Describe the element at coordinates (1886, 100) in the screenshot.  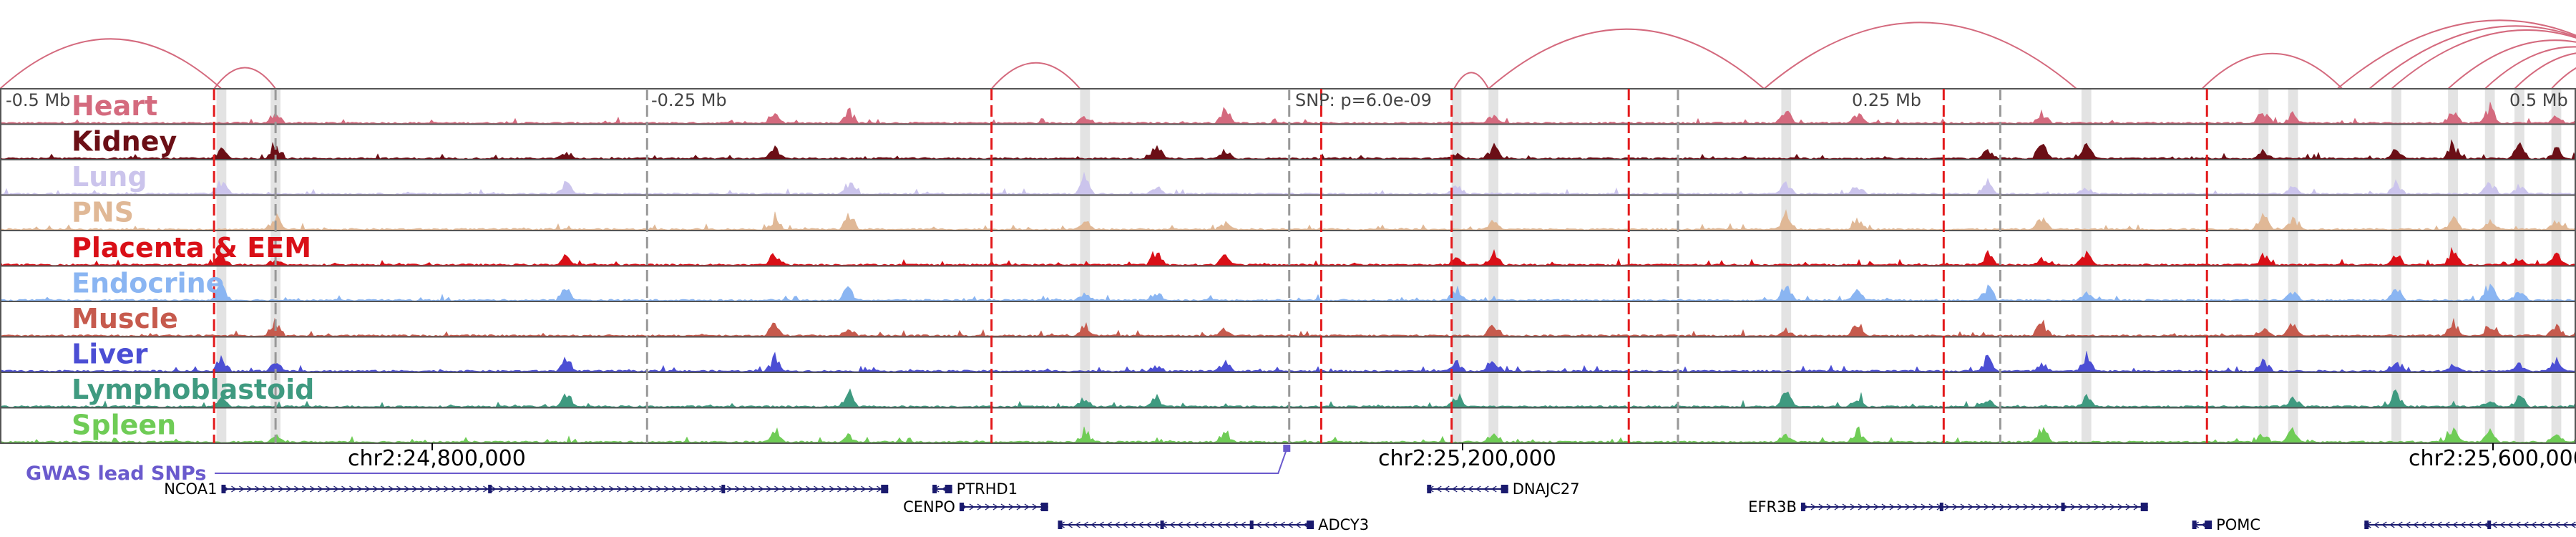
I see `scale-label: 0.25 Mb` at that location.